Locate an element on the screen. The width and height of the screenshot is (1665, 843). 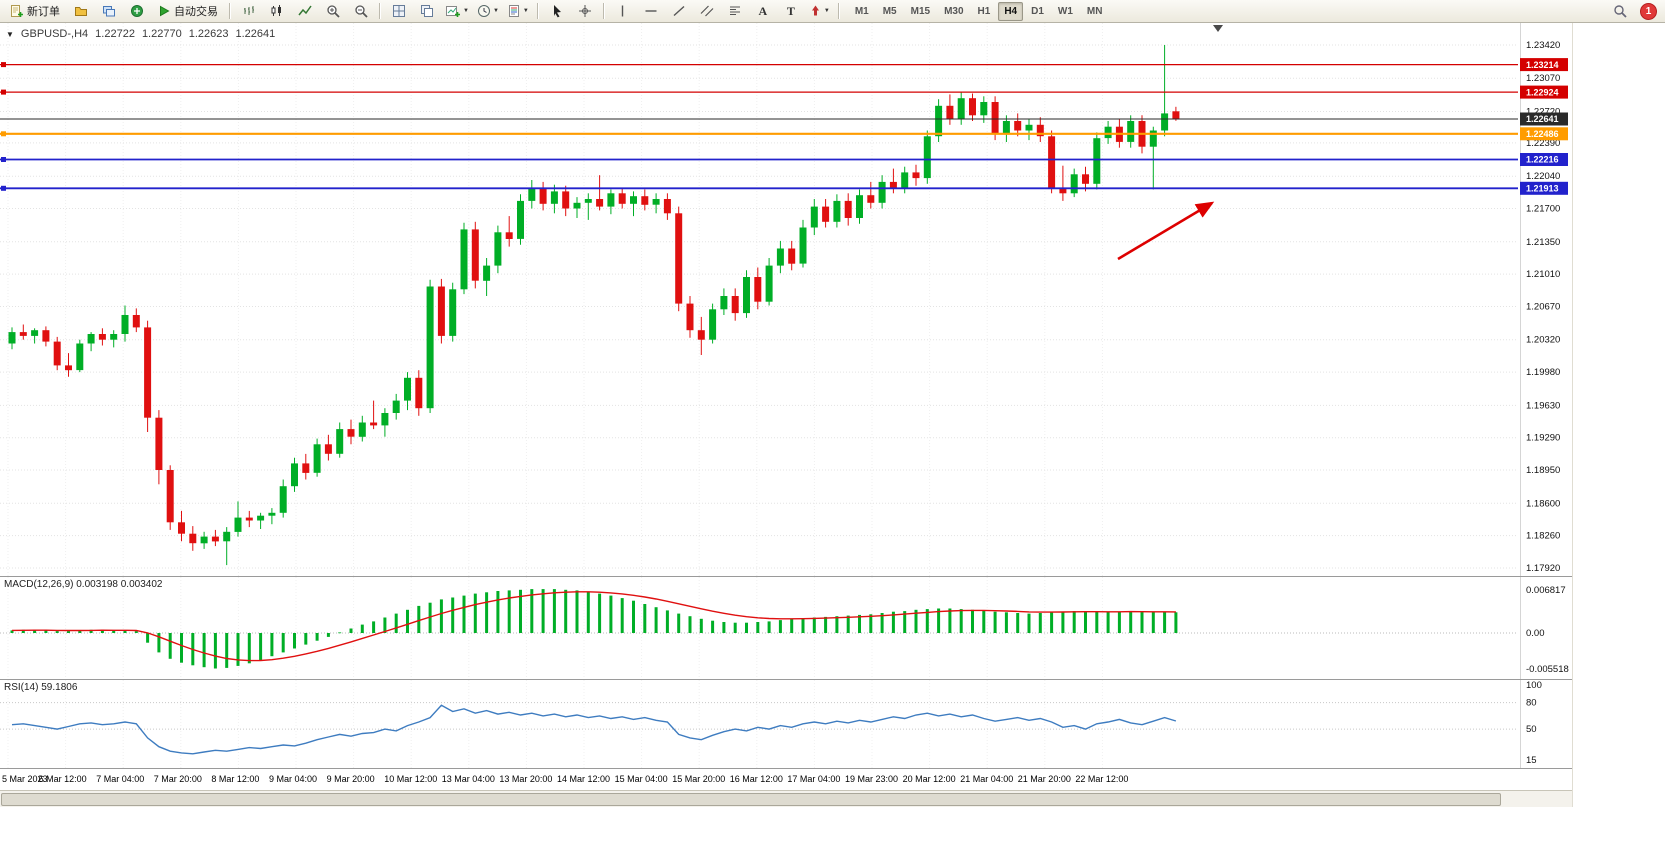
svg-text: 1.23420 is located at coordinates (1543, 45).